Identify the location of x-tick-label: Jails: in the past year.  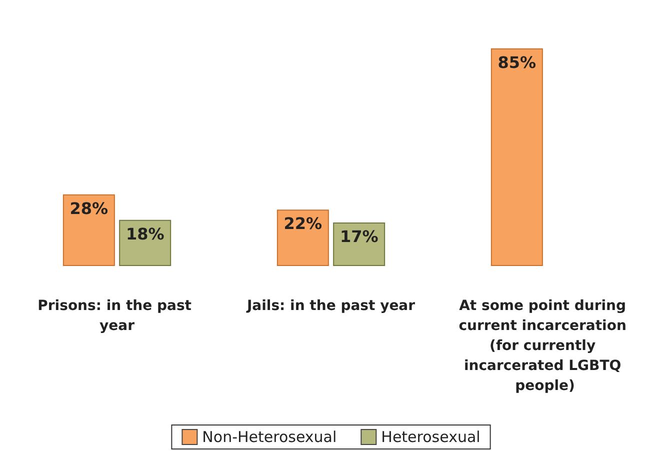
(331, 306).